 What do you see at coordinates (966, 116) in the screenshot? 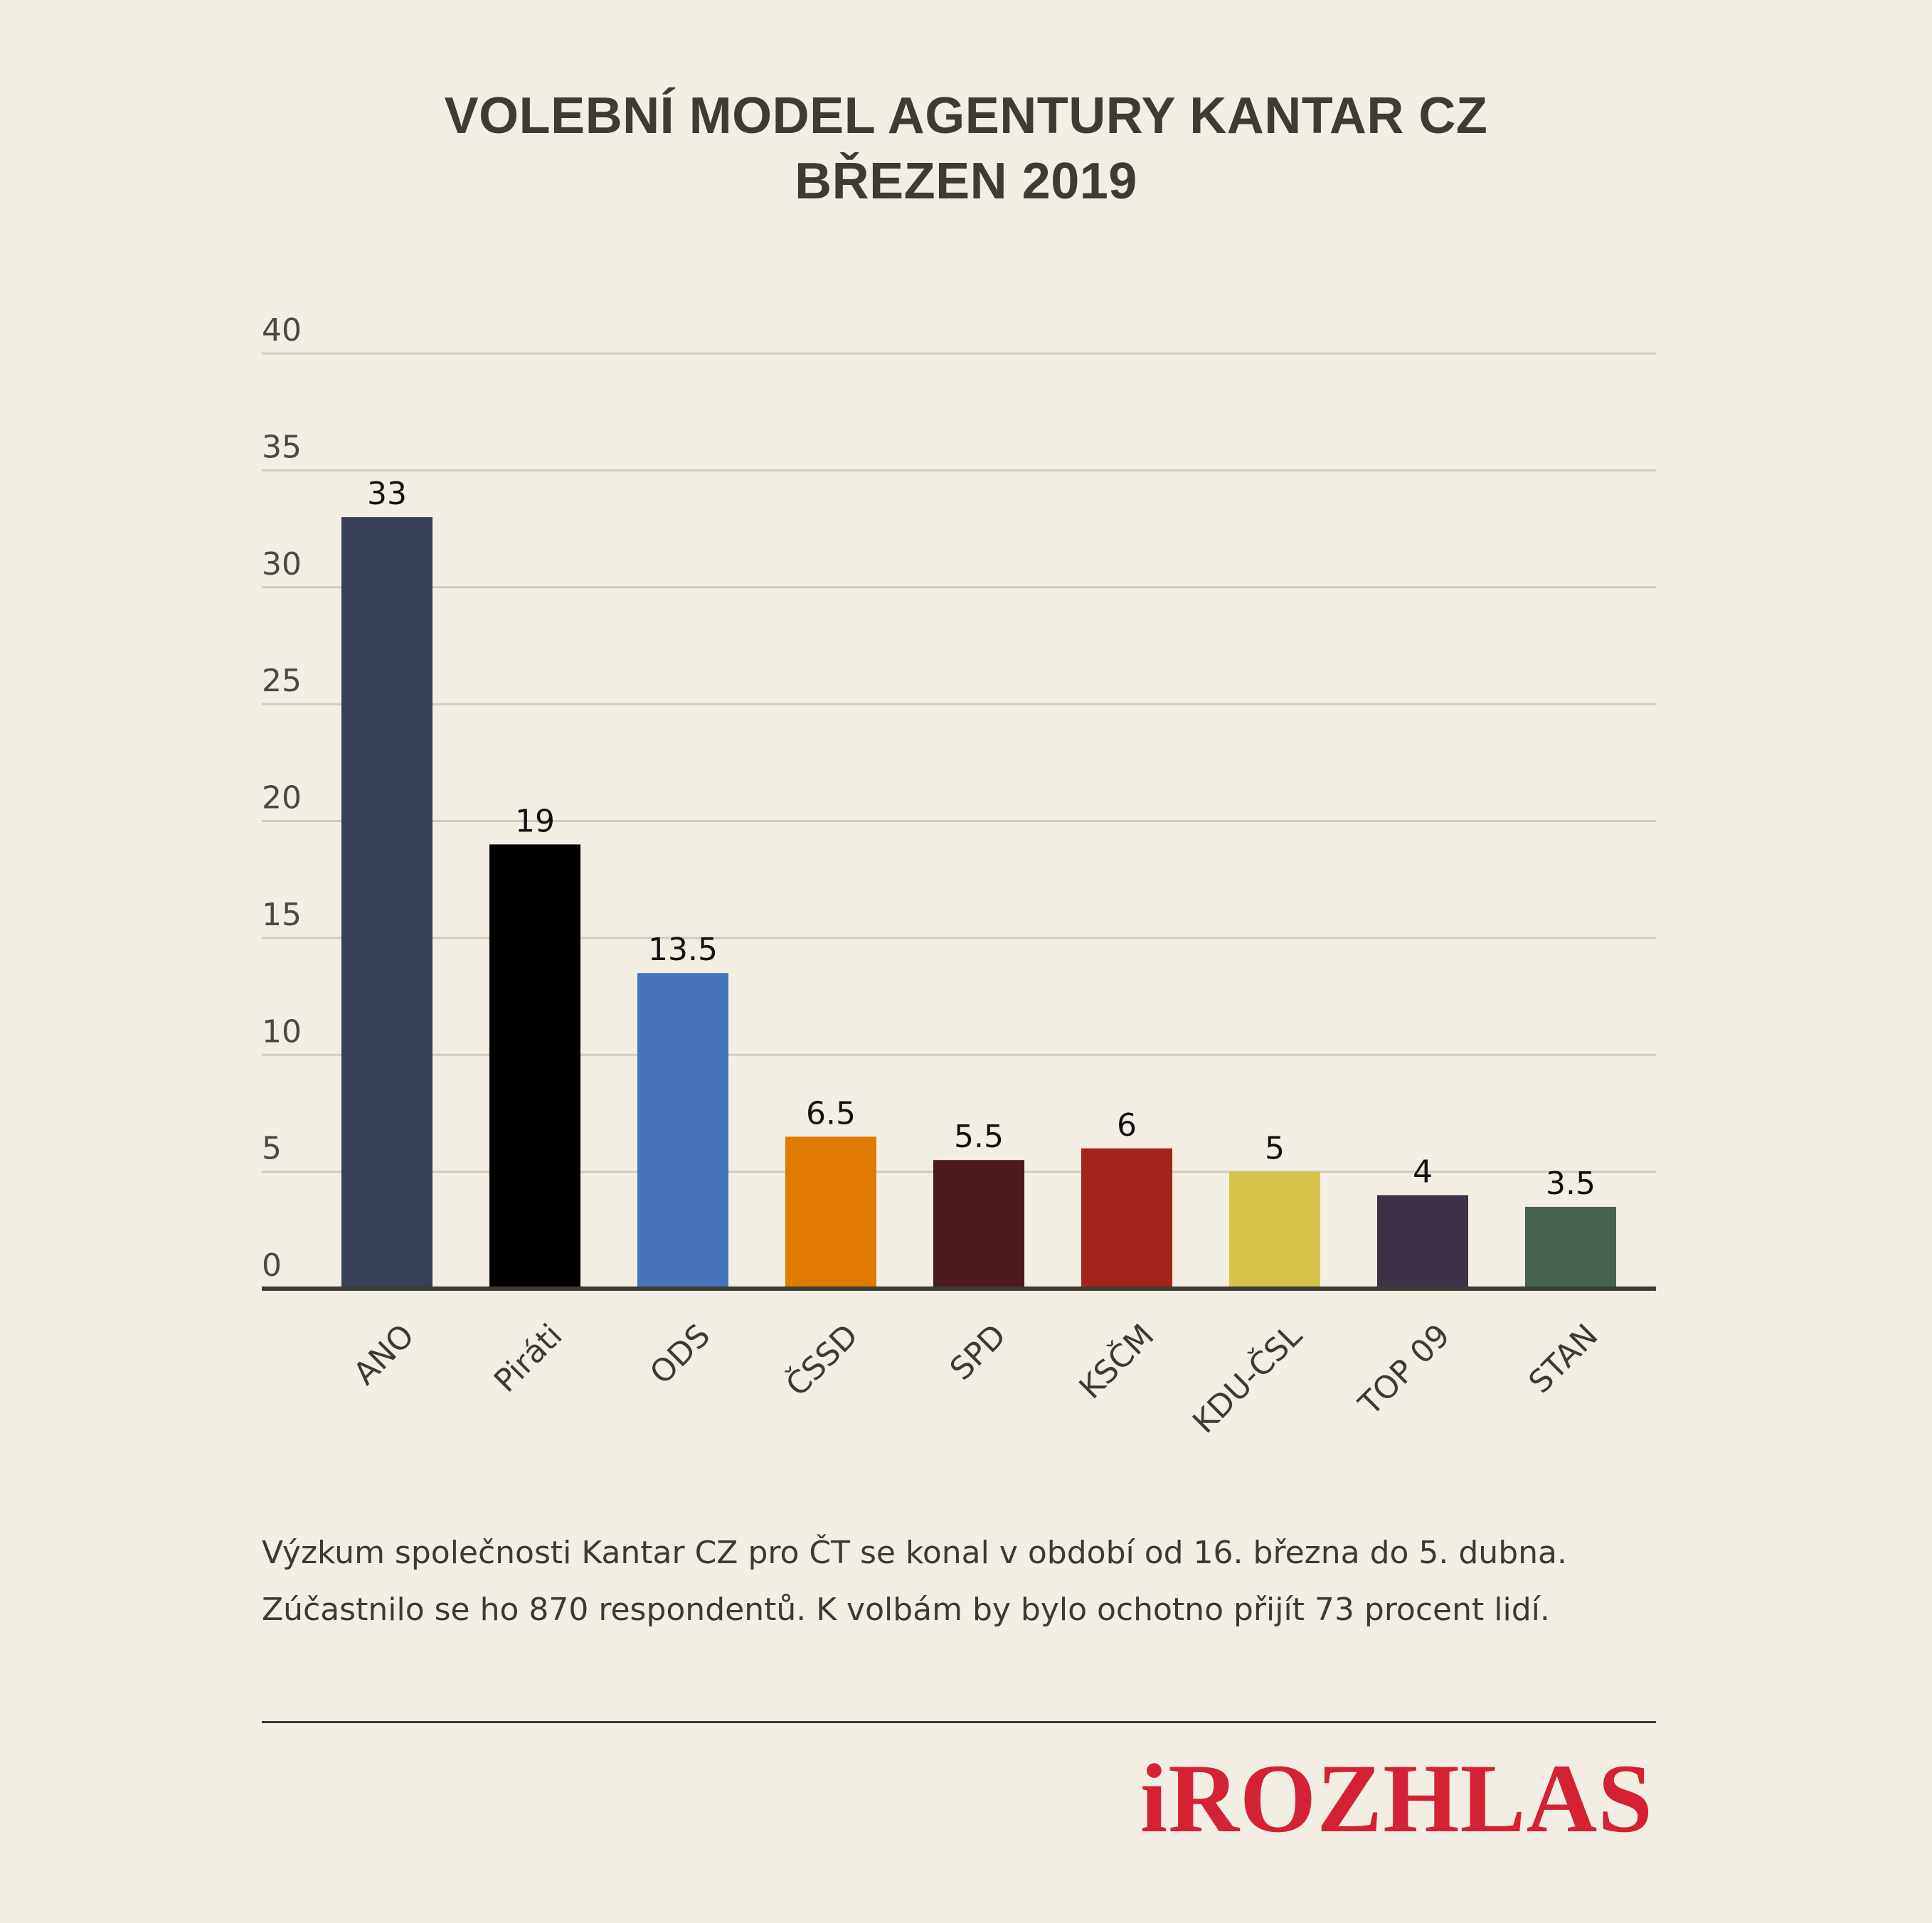
I see `chart-title-line-1: VOLEBNÍ MODEL AGENTURY KANTAR CZ` at bounding box center [966, 116].